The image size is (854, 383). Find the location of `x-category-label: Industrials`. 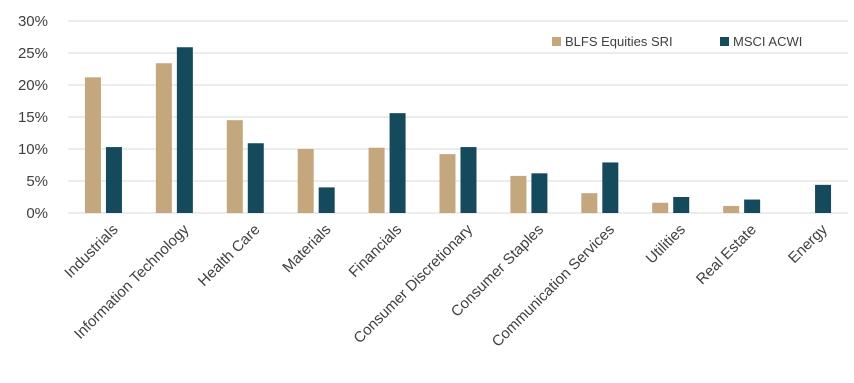

x-category-label: Industrials is located at coordinates (91, 251).